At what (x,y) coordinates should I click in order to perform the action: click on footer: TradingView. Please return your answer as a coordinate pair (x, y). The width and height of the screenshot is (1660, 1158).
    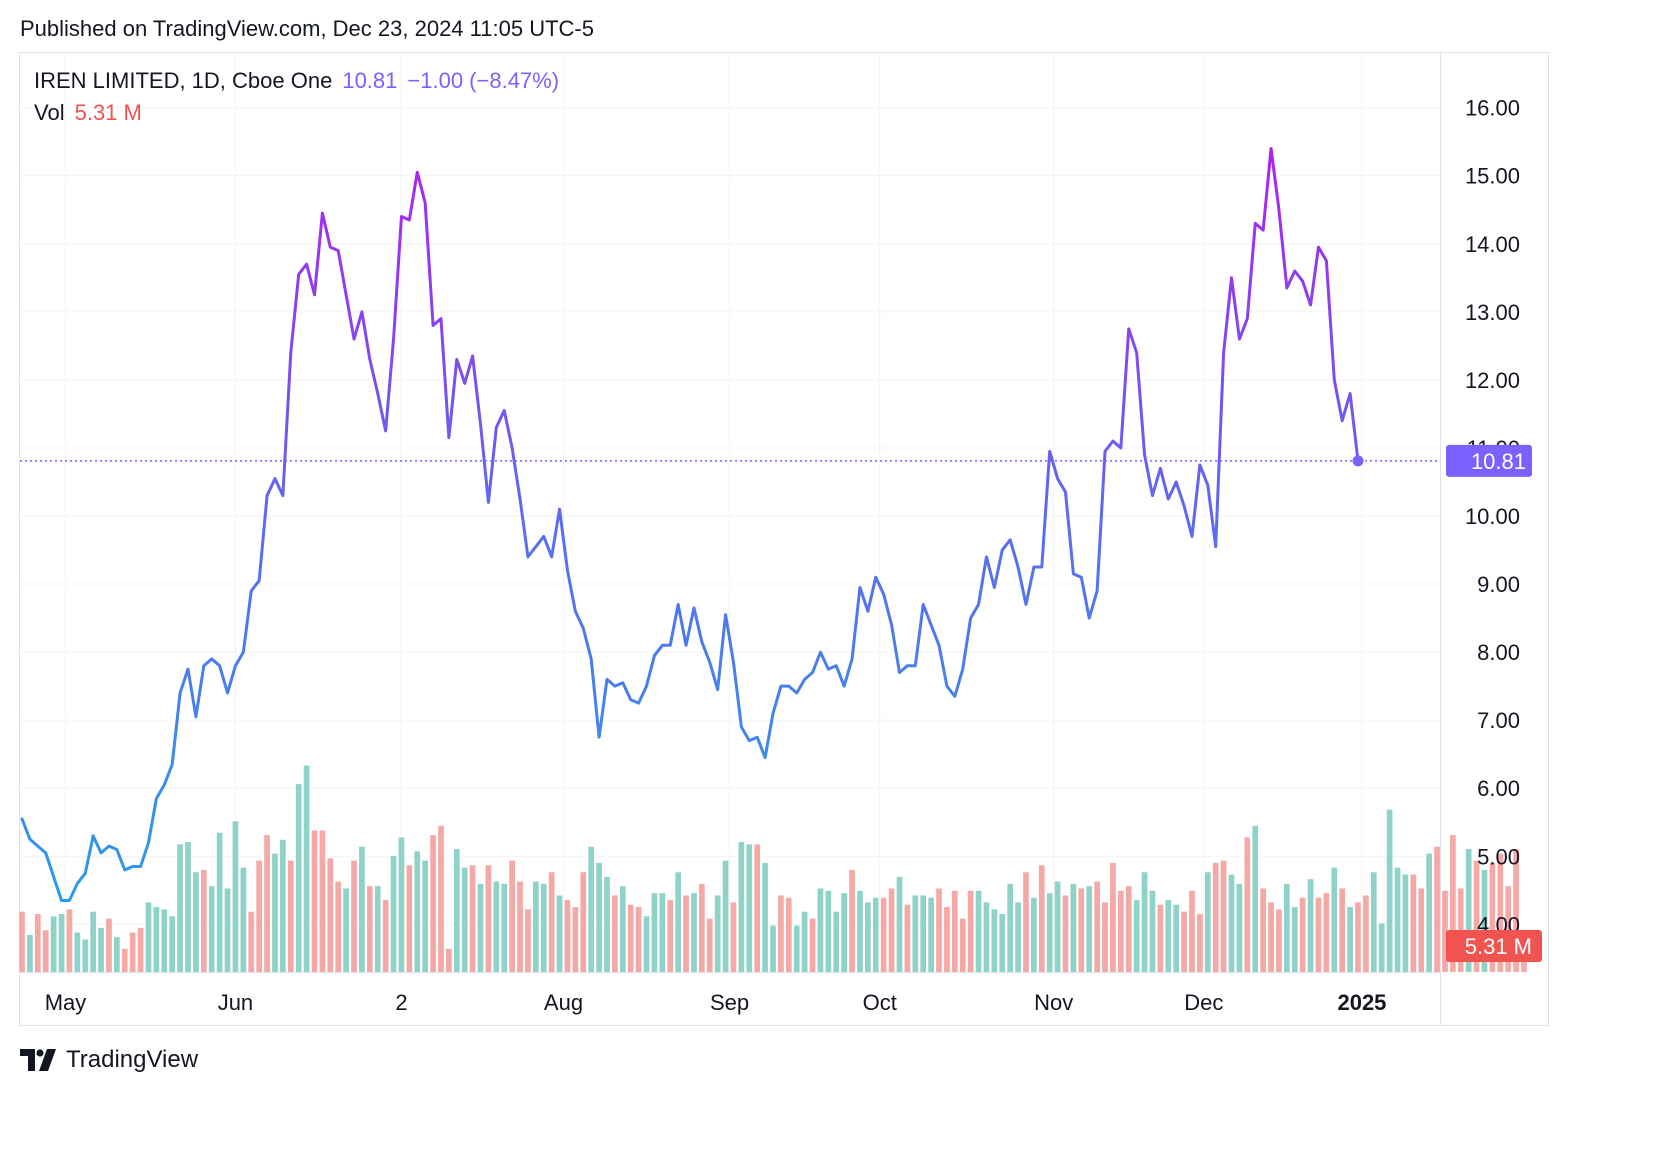
    Looking at the image, I should click on (109, 1060).